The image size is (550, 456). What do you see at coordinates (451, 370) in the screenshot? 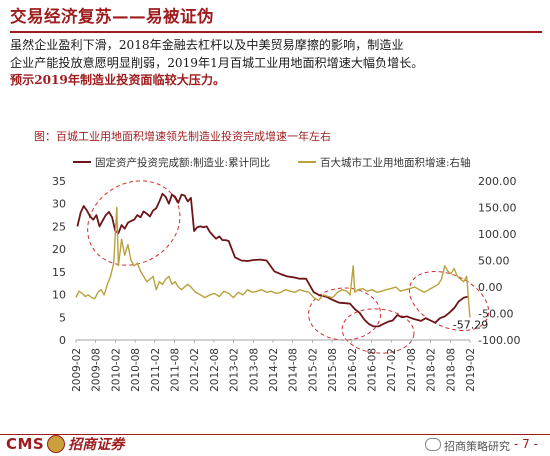
I see `x-tick-label: 2018-08` at bounding box center [451, 370].